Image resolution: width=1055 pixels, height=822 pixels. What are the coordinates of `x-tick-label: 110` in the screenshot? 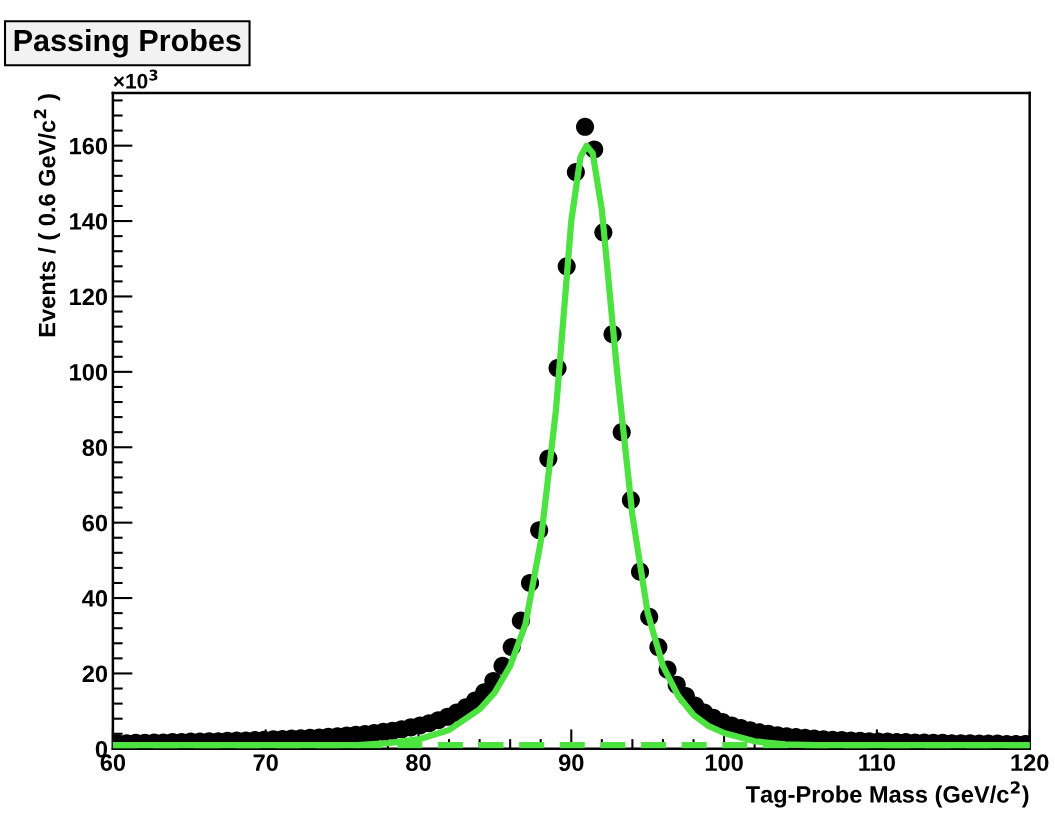 It's located at (877, 763).